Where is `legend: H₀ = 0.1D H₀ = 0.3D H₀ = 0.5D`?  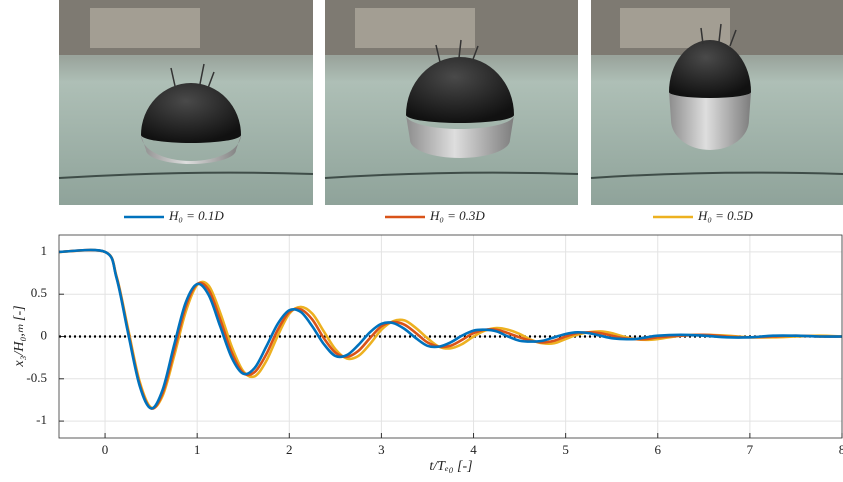 legend: H₀ = 0.1D H₀ = 0.3D H₀ = 0.5D is located at coordinates (438, 215).